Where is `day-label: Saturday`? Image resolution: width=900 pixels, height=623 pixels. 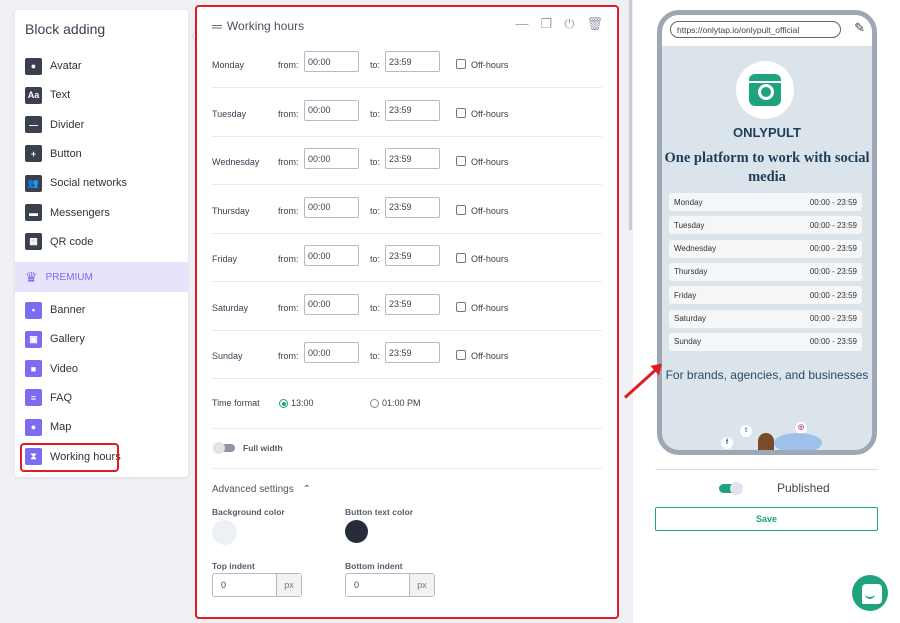
day-label: Saturday is located at coordinates (230, 307).